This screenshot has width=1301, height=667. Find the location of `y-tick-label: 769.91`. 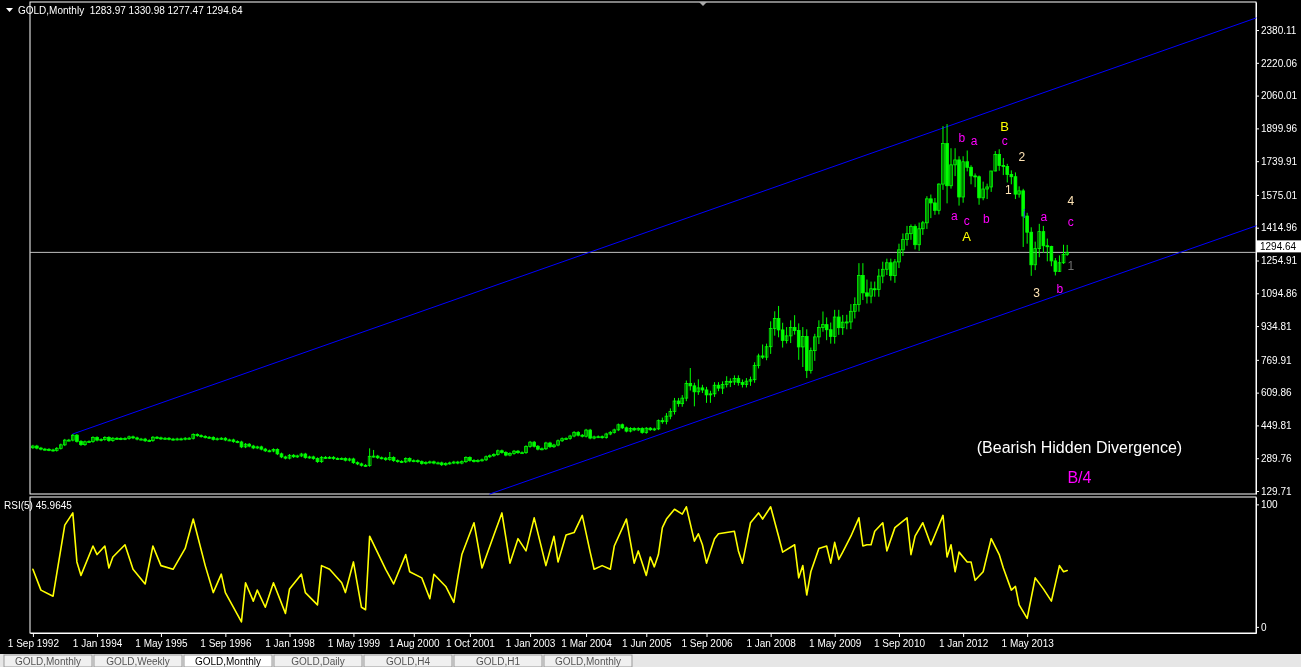

y-tick-label: 769.91 is located at coordinates (1277, 360).